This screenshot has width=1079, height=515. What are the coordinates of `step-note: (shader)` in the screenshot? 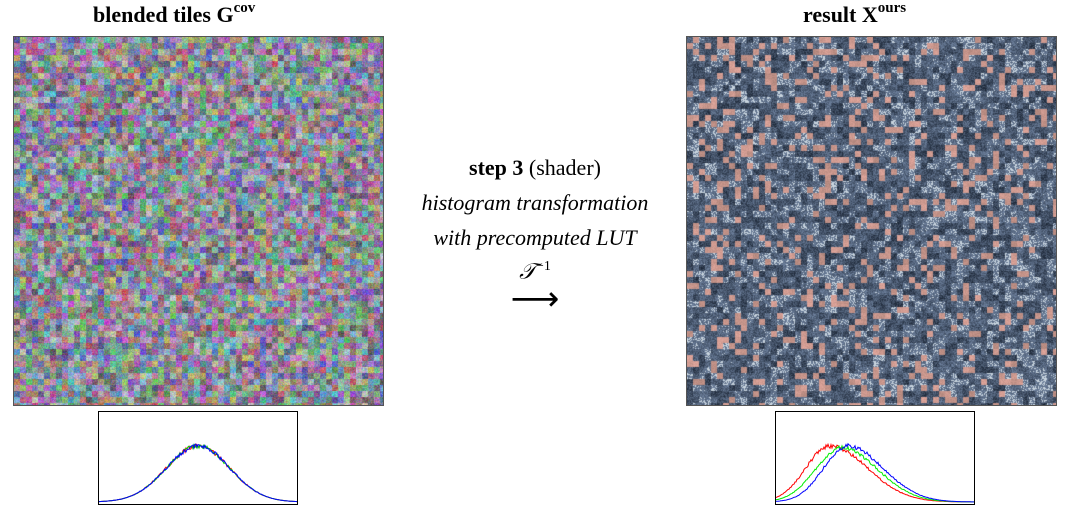 It's located at (564, 167).